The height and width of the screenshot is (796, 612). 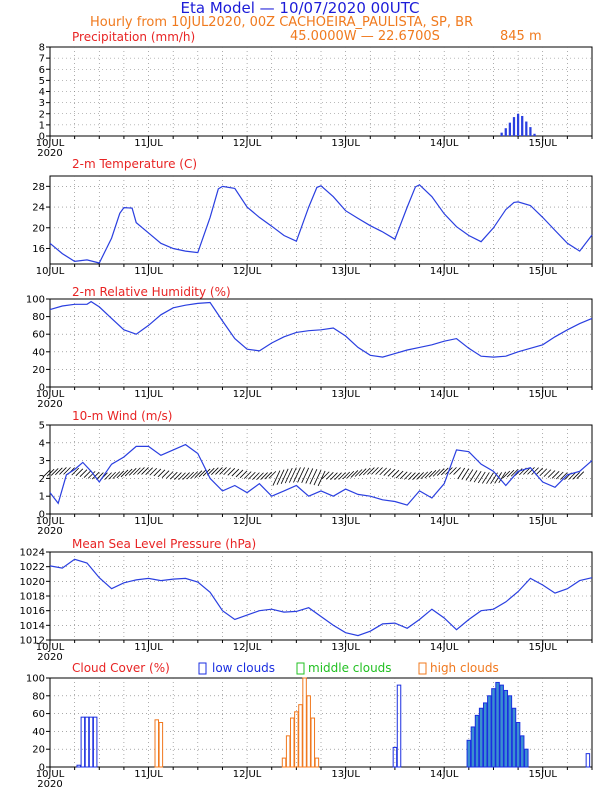 What do you see at coordinates (422, 668) in the screenshot?
I see `legend-high-swatch` at bounding box center [422, 668].